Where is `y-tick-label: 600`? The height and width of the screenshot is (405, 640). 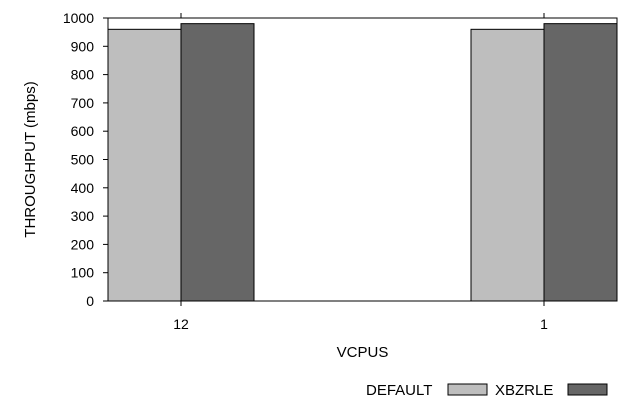
y-tick-label: 600 is located at coordinates (83, 131).